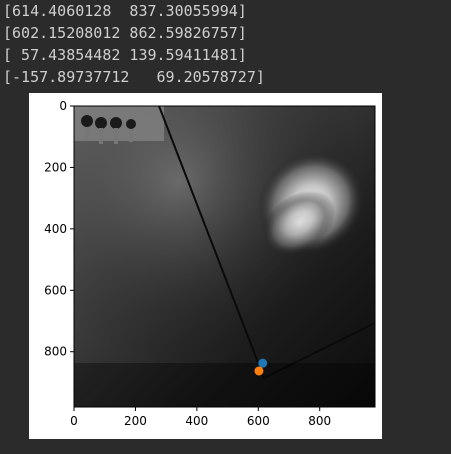 The height and width of the screenshot is (454, 451). Describe the element at coordinates (55, 352) in the screenshot. I see `y-tick-label: 800` at that location.